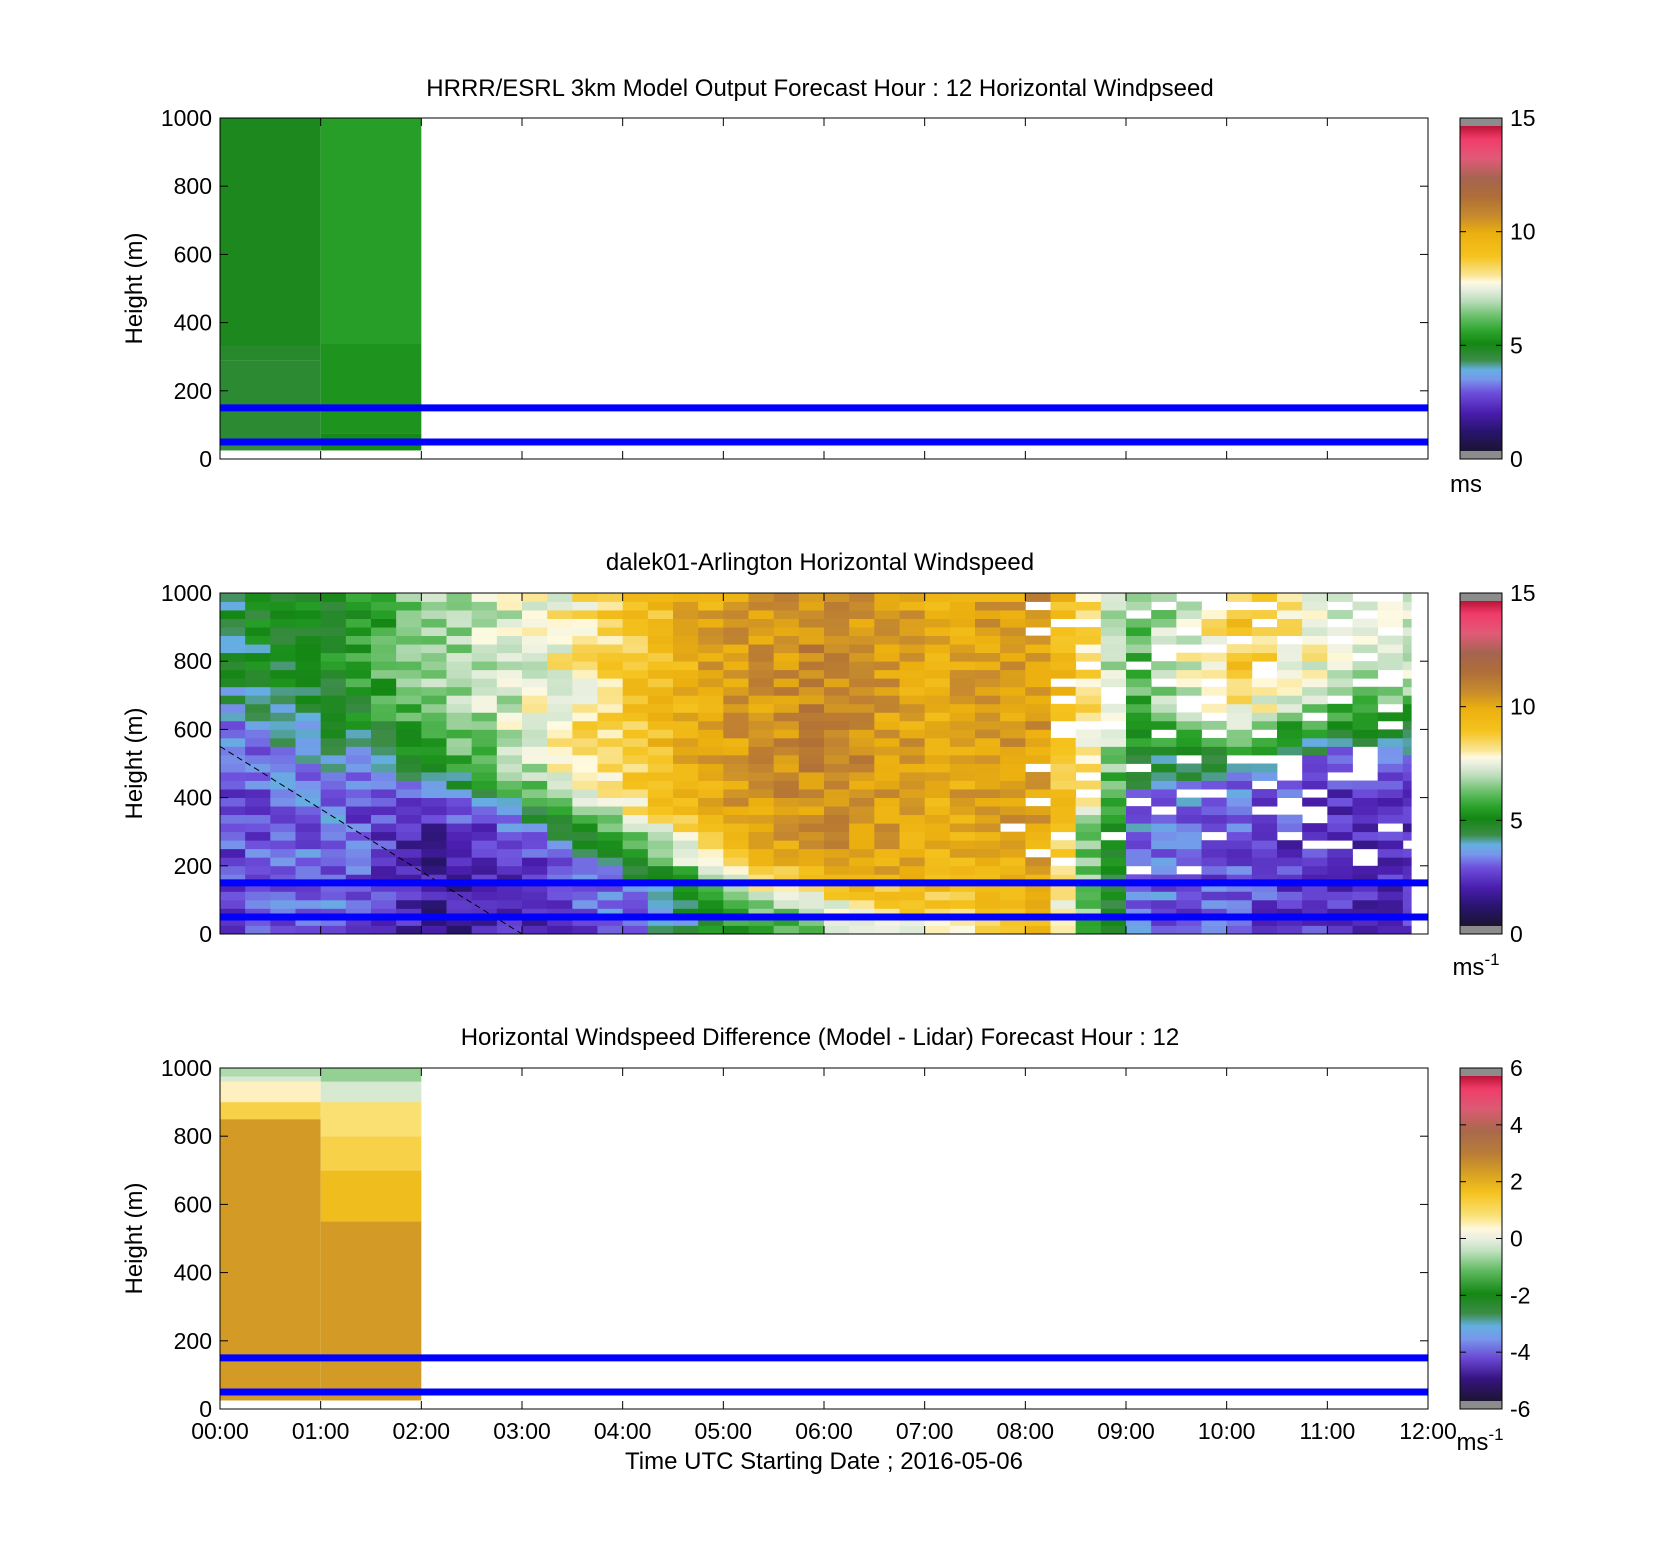 The height and width of the screenshot is (1561, 1680). What do you see at coordinates (186, 1068) in the screenshot?
I see `y-tick-label: 1000` at bounding box center [186, 1068].